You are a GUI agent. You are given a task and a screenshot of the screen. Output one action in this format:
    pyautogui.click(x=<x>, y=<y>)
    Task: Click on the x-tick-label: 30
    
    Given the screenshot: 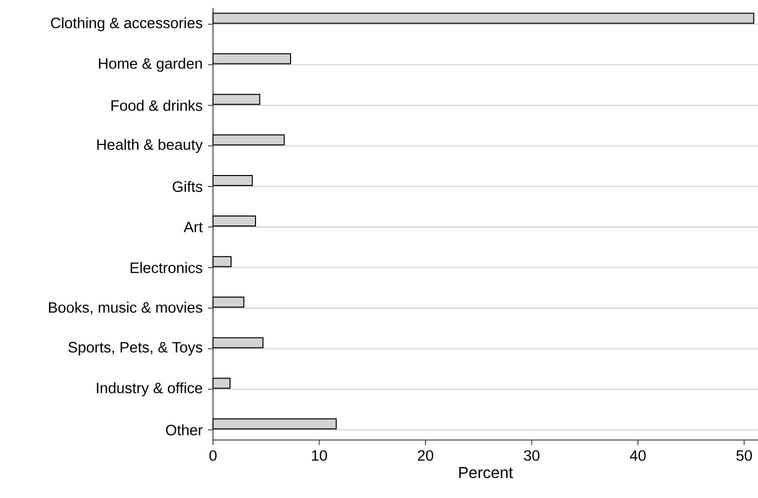 What is the action you would take?
    pyautogui.click(x=532, y=455)
    